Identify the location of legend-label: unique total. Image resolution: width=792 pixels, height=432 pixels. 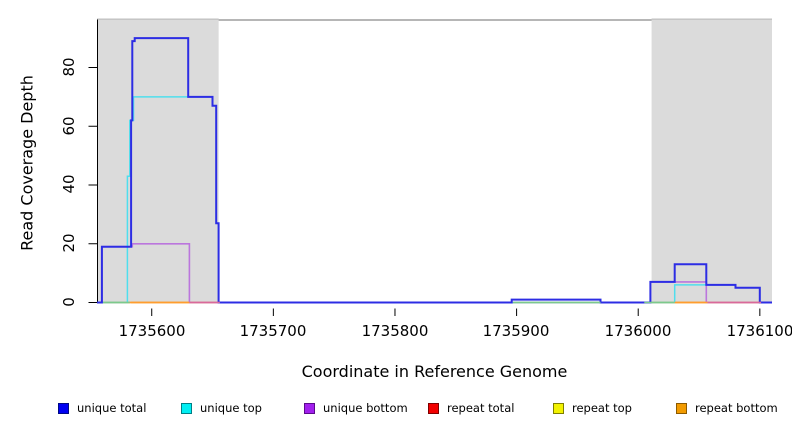
(112, 408).